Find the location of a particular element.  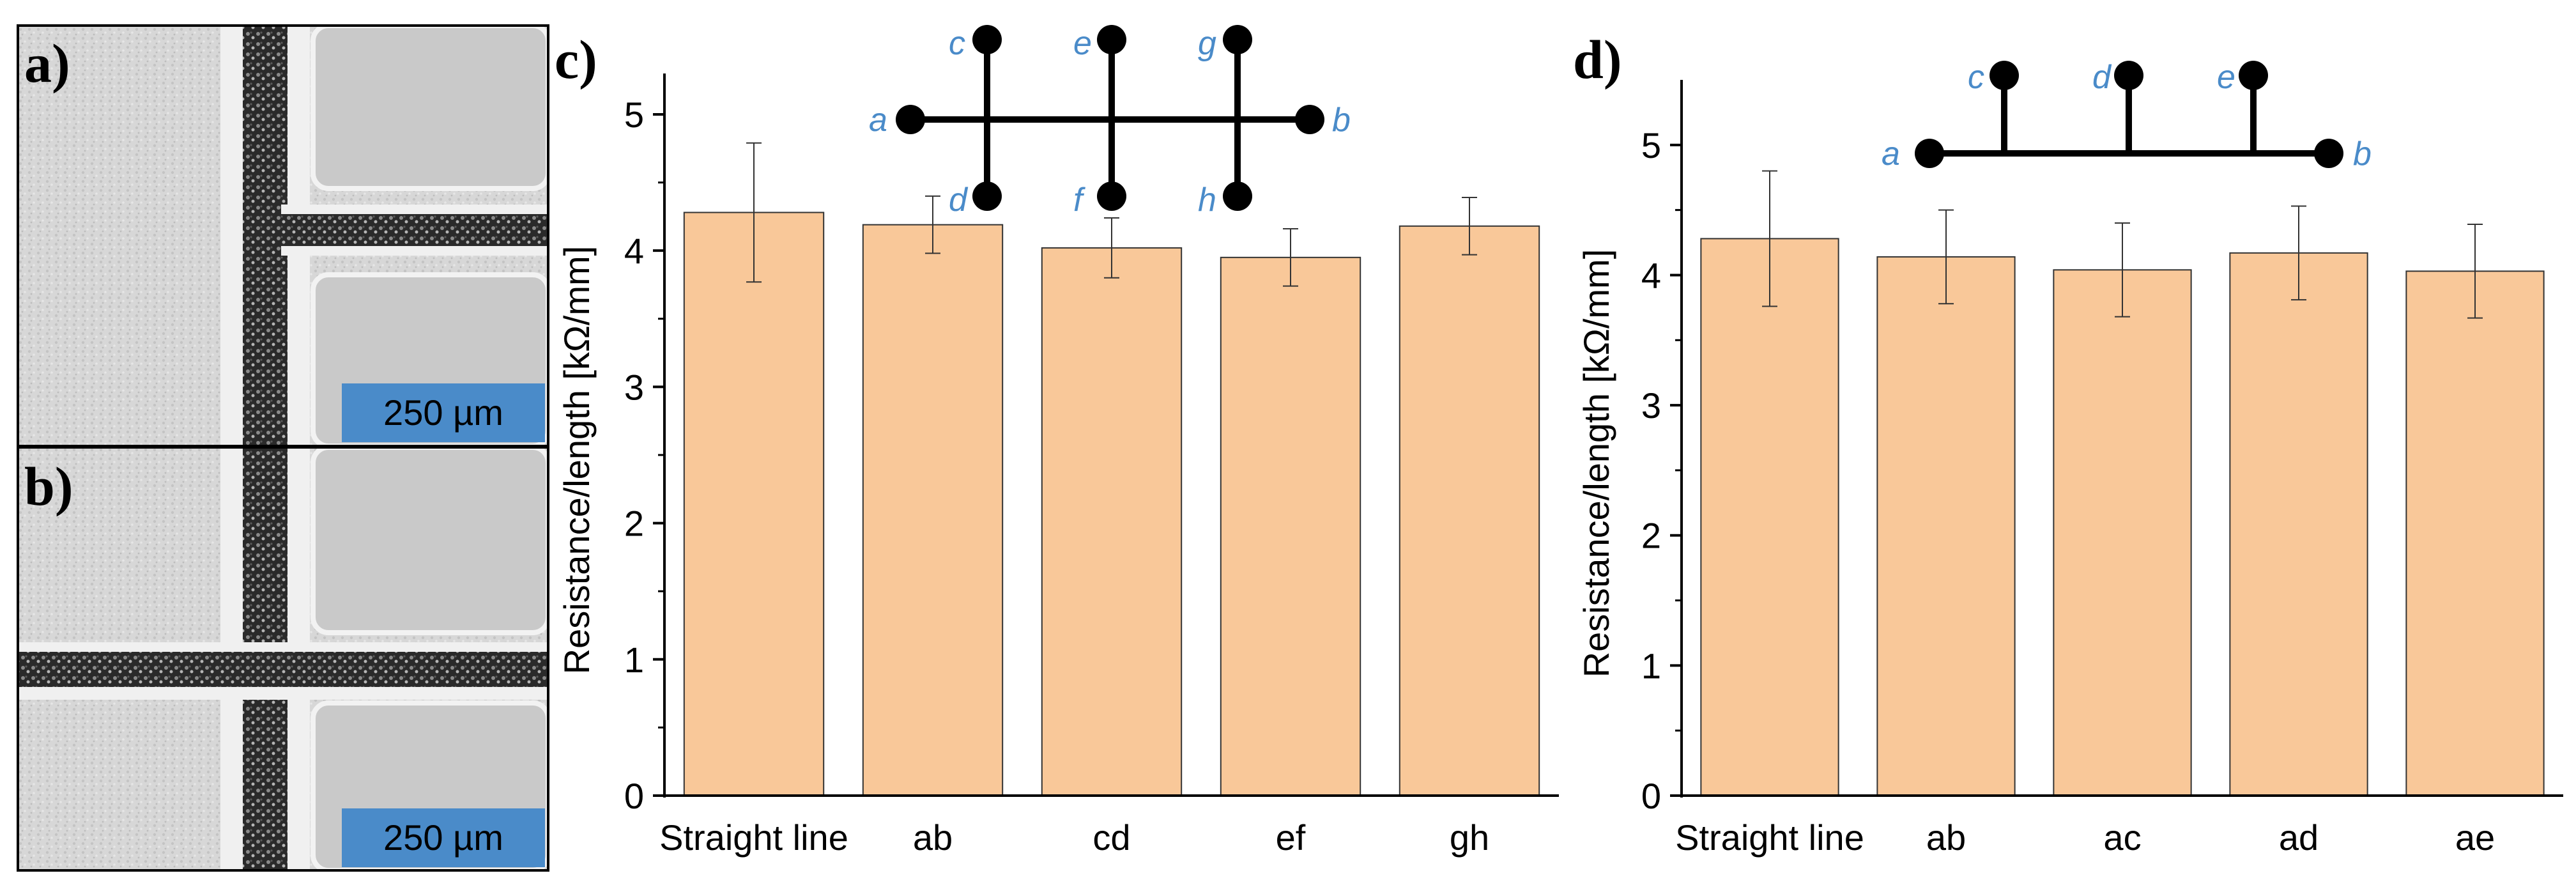

category-label: cd is located at coordinates (1111, 838).